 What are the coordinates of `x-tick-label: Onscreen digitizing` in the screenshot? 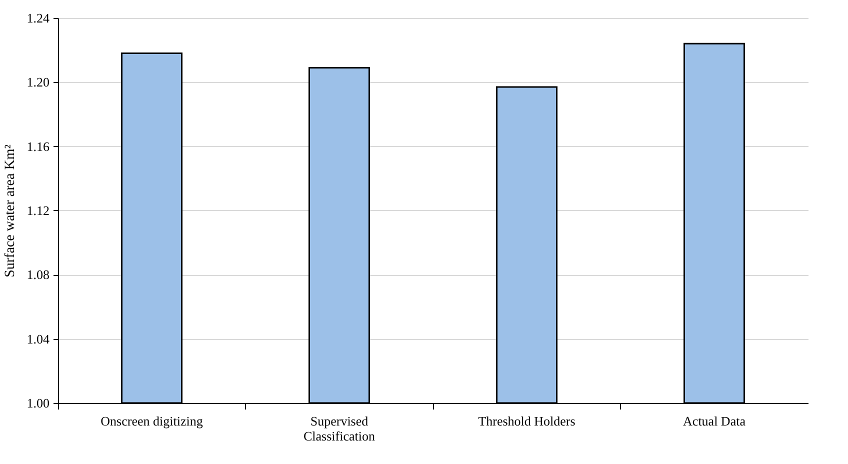 It's located at (152, 421).